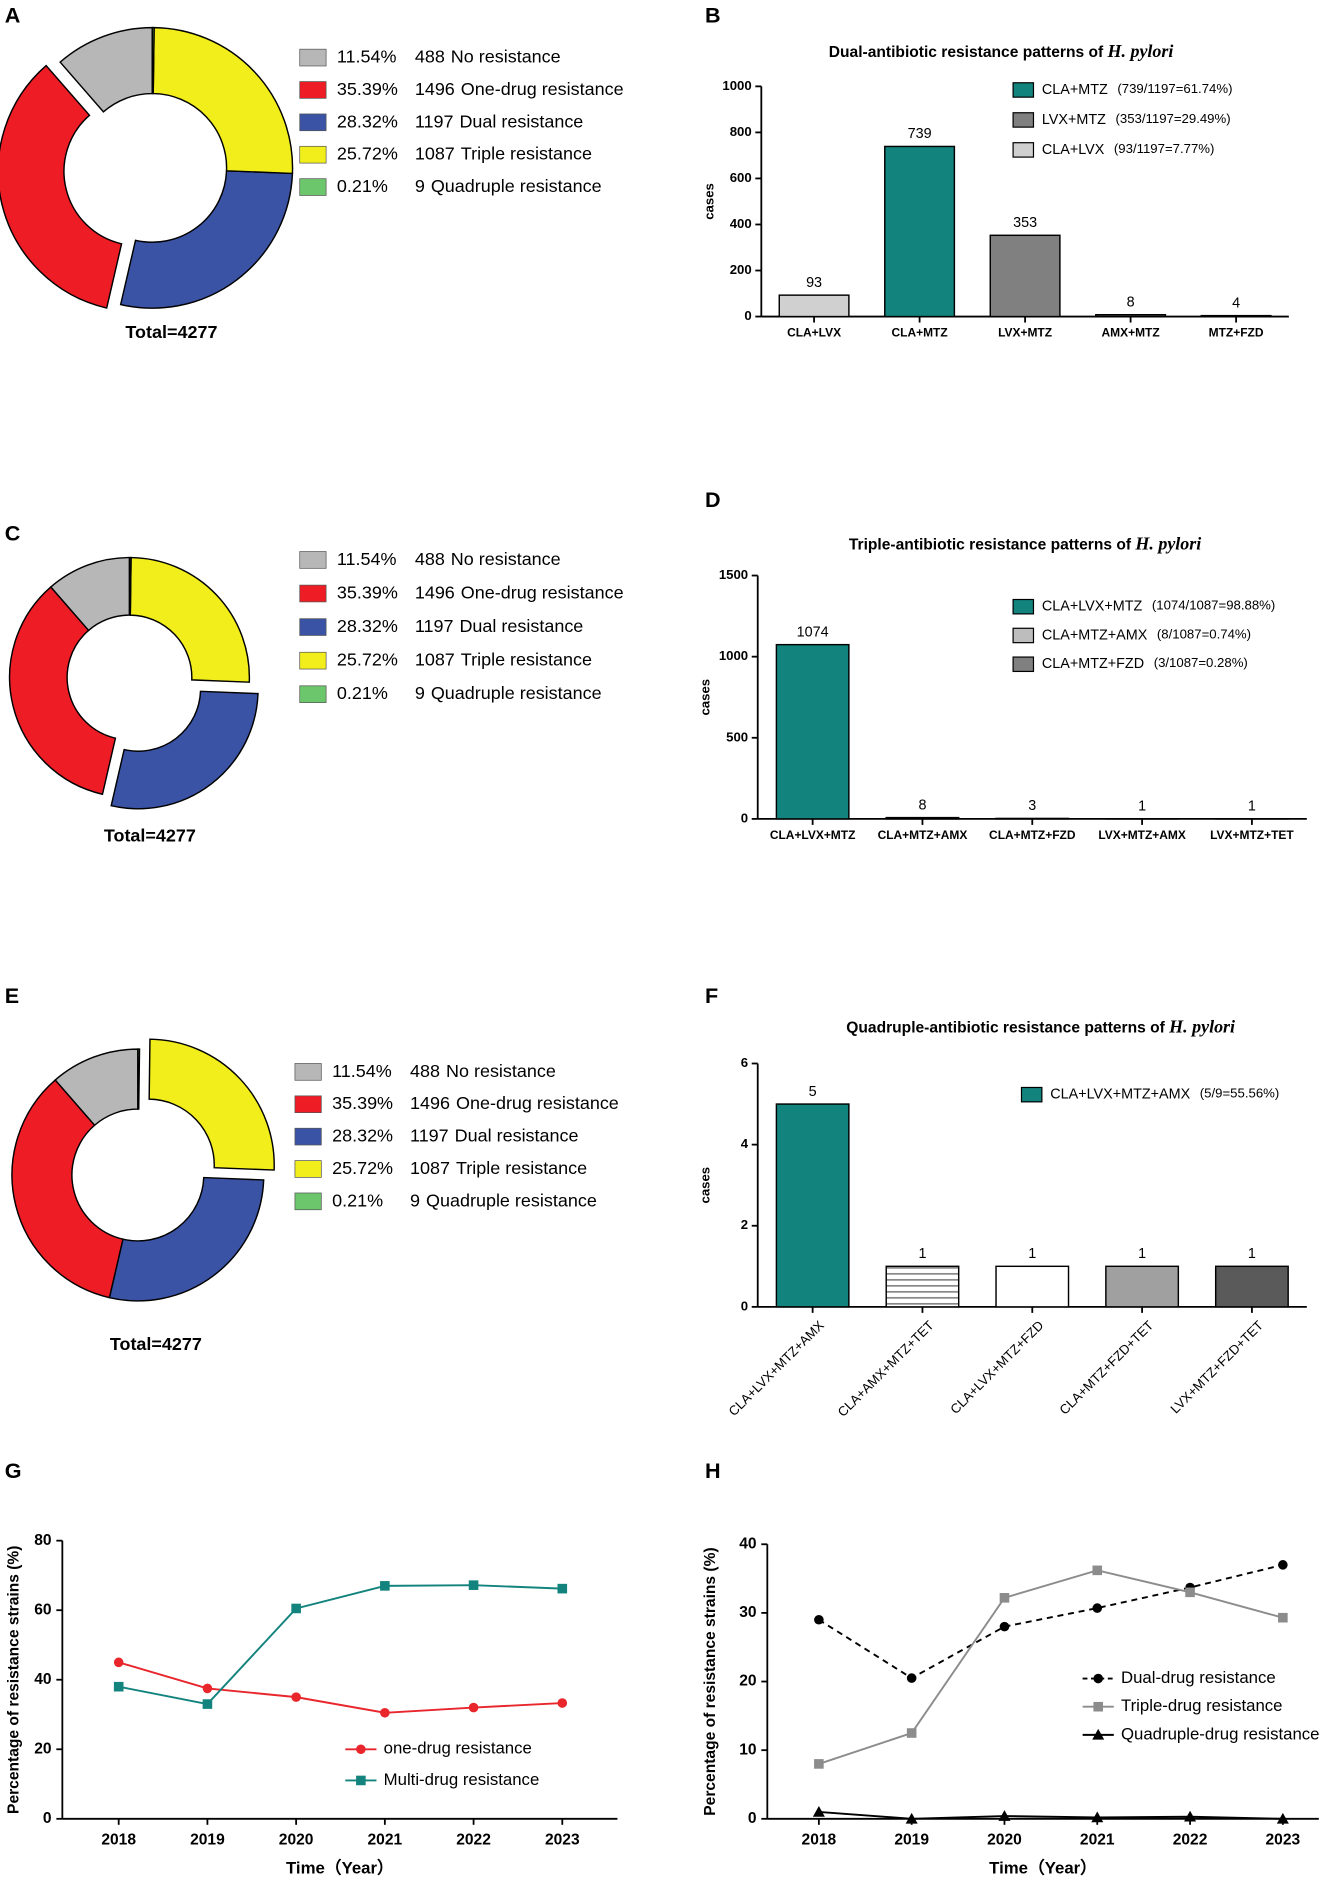  I want to click on panel-letter: D, so click(713, 499).